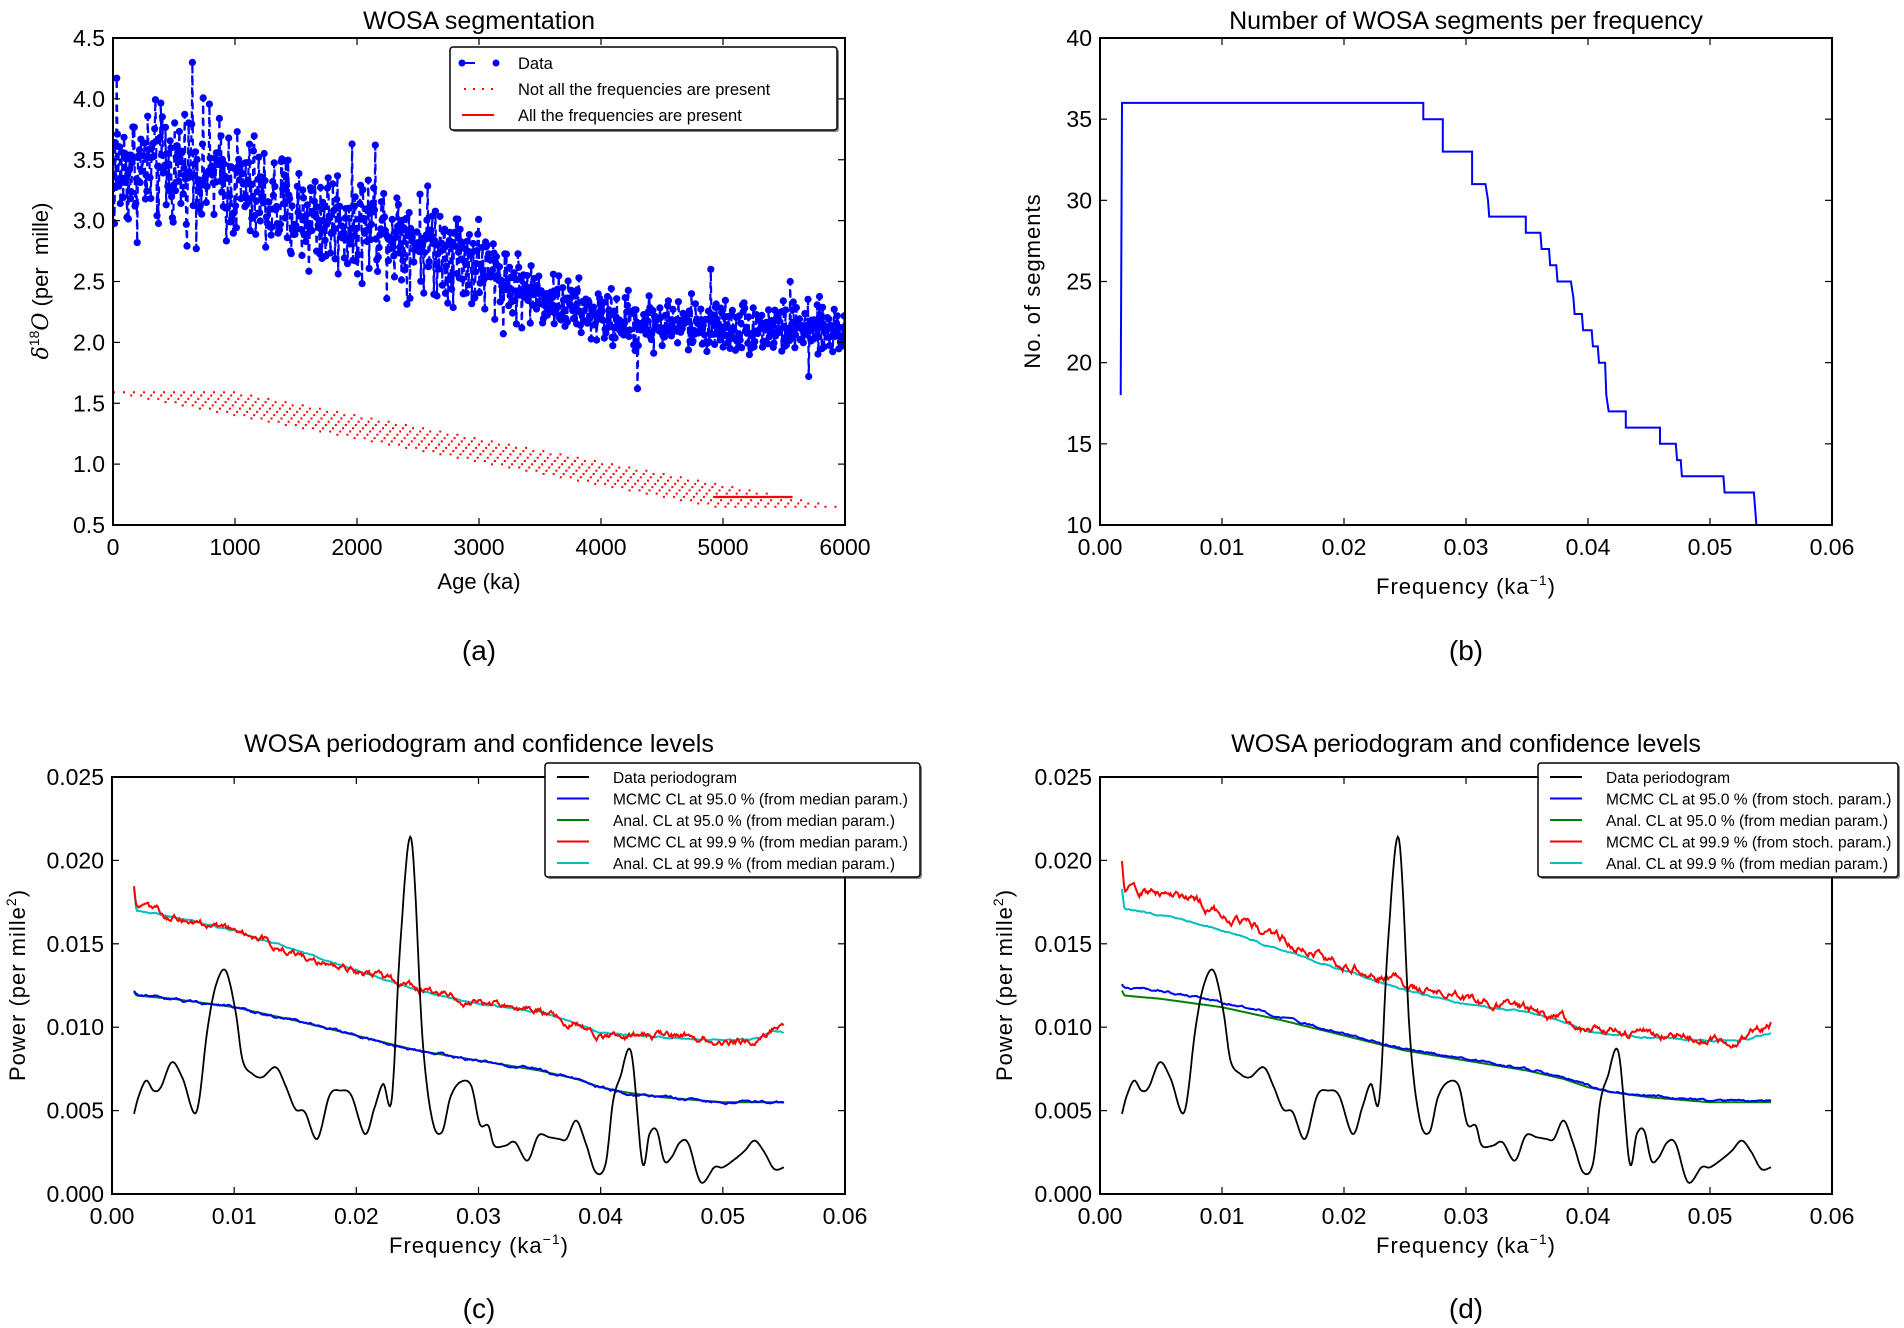 Image resolution: width=1904 pixels, height=1328 pixels. What do you see at coordinates (1453, 1245) in the screenshot?
I see `x-axis-label-main: Frequency (ka` at bounding box center [1453, 1245].